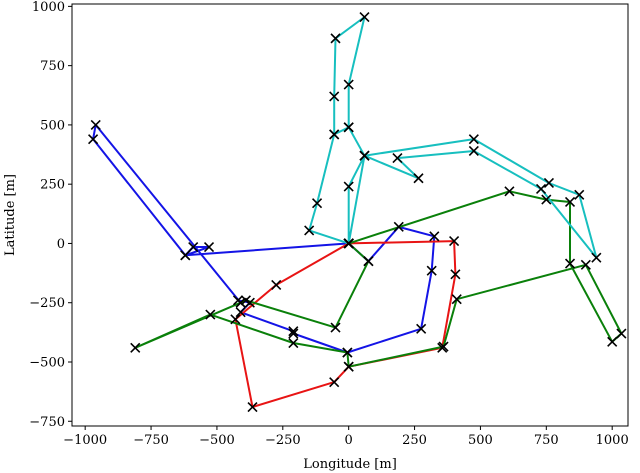  I want to click on y-tick-label: 750, so click(52, 66).